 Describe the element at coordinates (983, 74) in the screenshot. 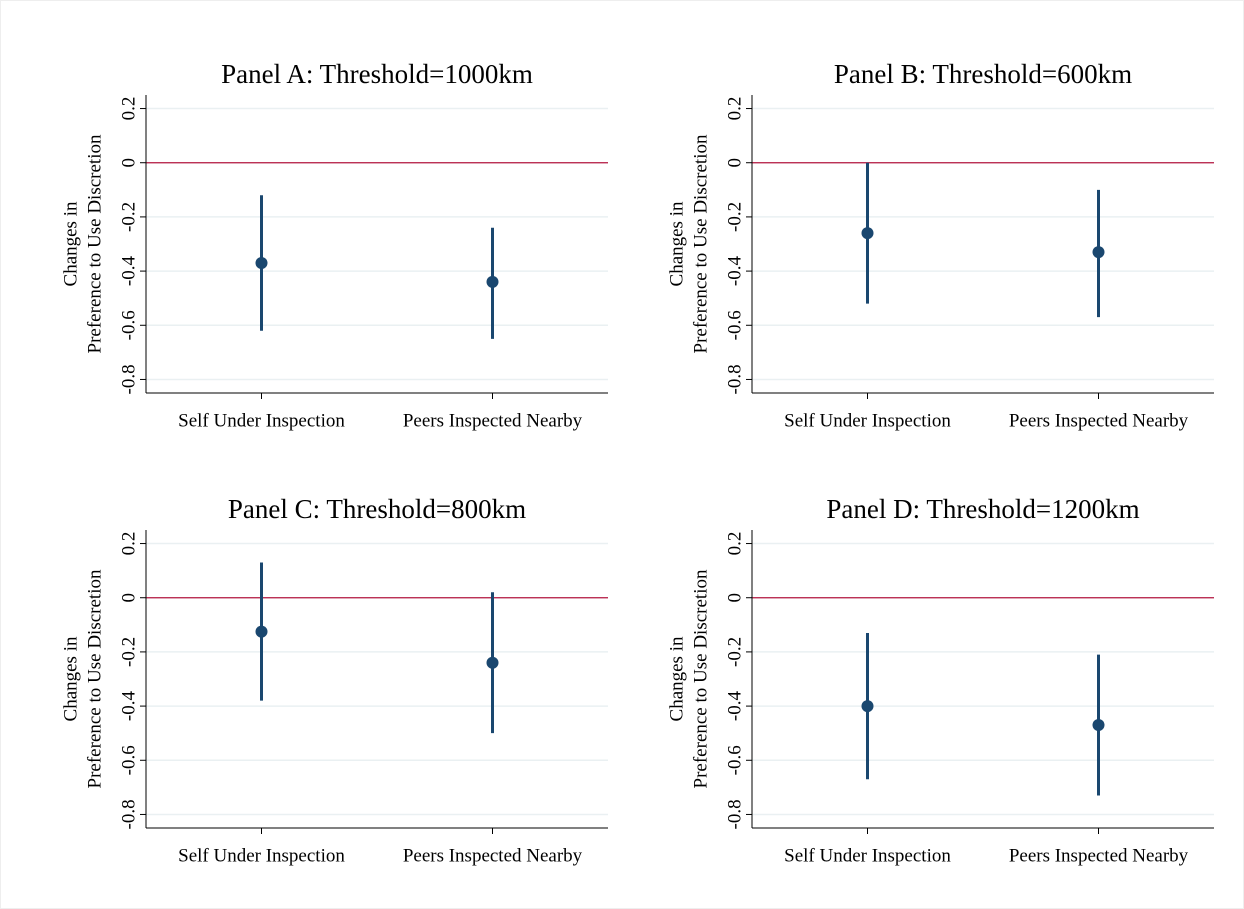

I see `panel-title: Panel B: Threshold=600km` at that location.